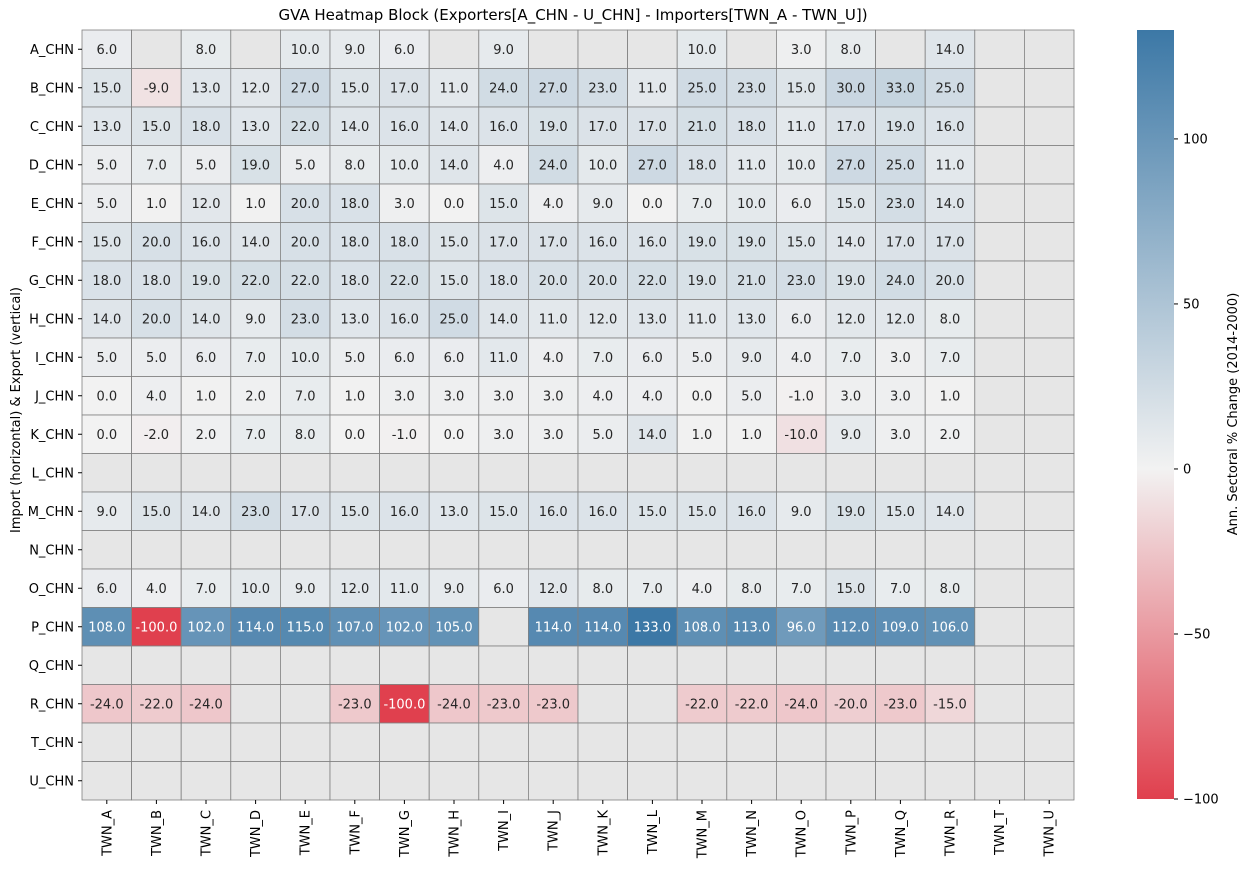 This screenshot has height=875, width=1251. Describe the element at coordinates (51, 319) in the screenshot. I see `y-tick-label: H_CHN` at that location.